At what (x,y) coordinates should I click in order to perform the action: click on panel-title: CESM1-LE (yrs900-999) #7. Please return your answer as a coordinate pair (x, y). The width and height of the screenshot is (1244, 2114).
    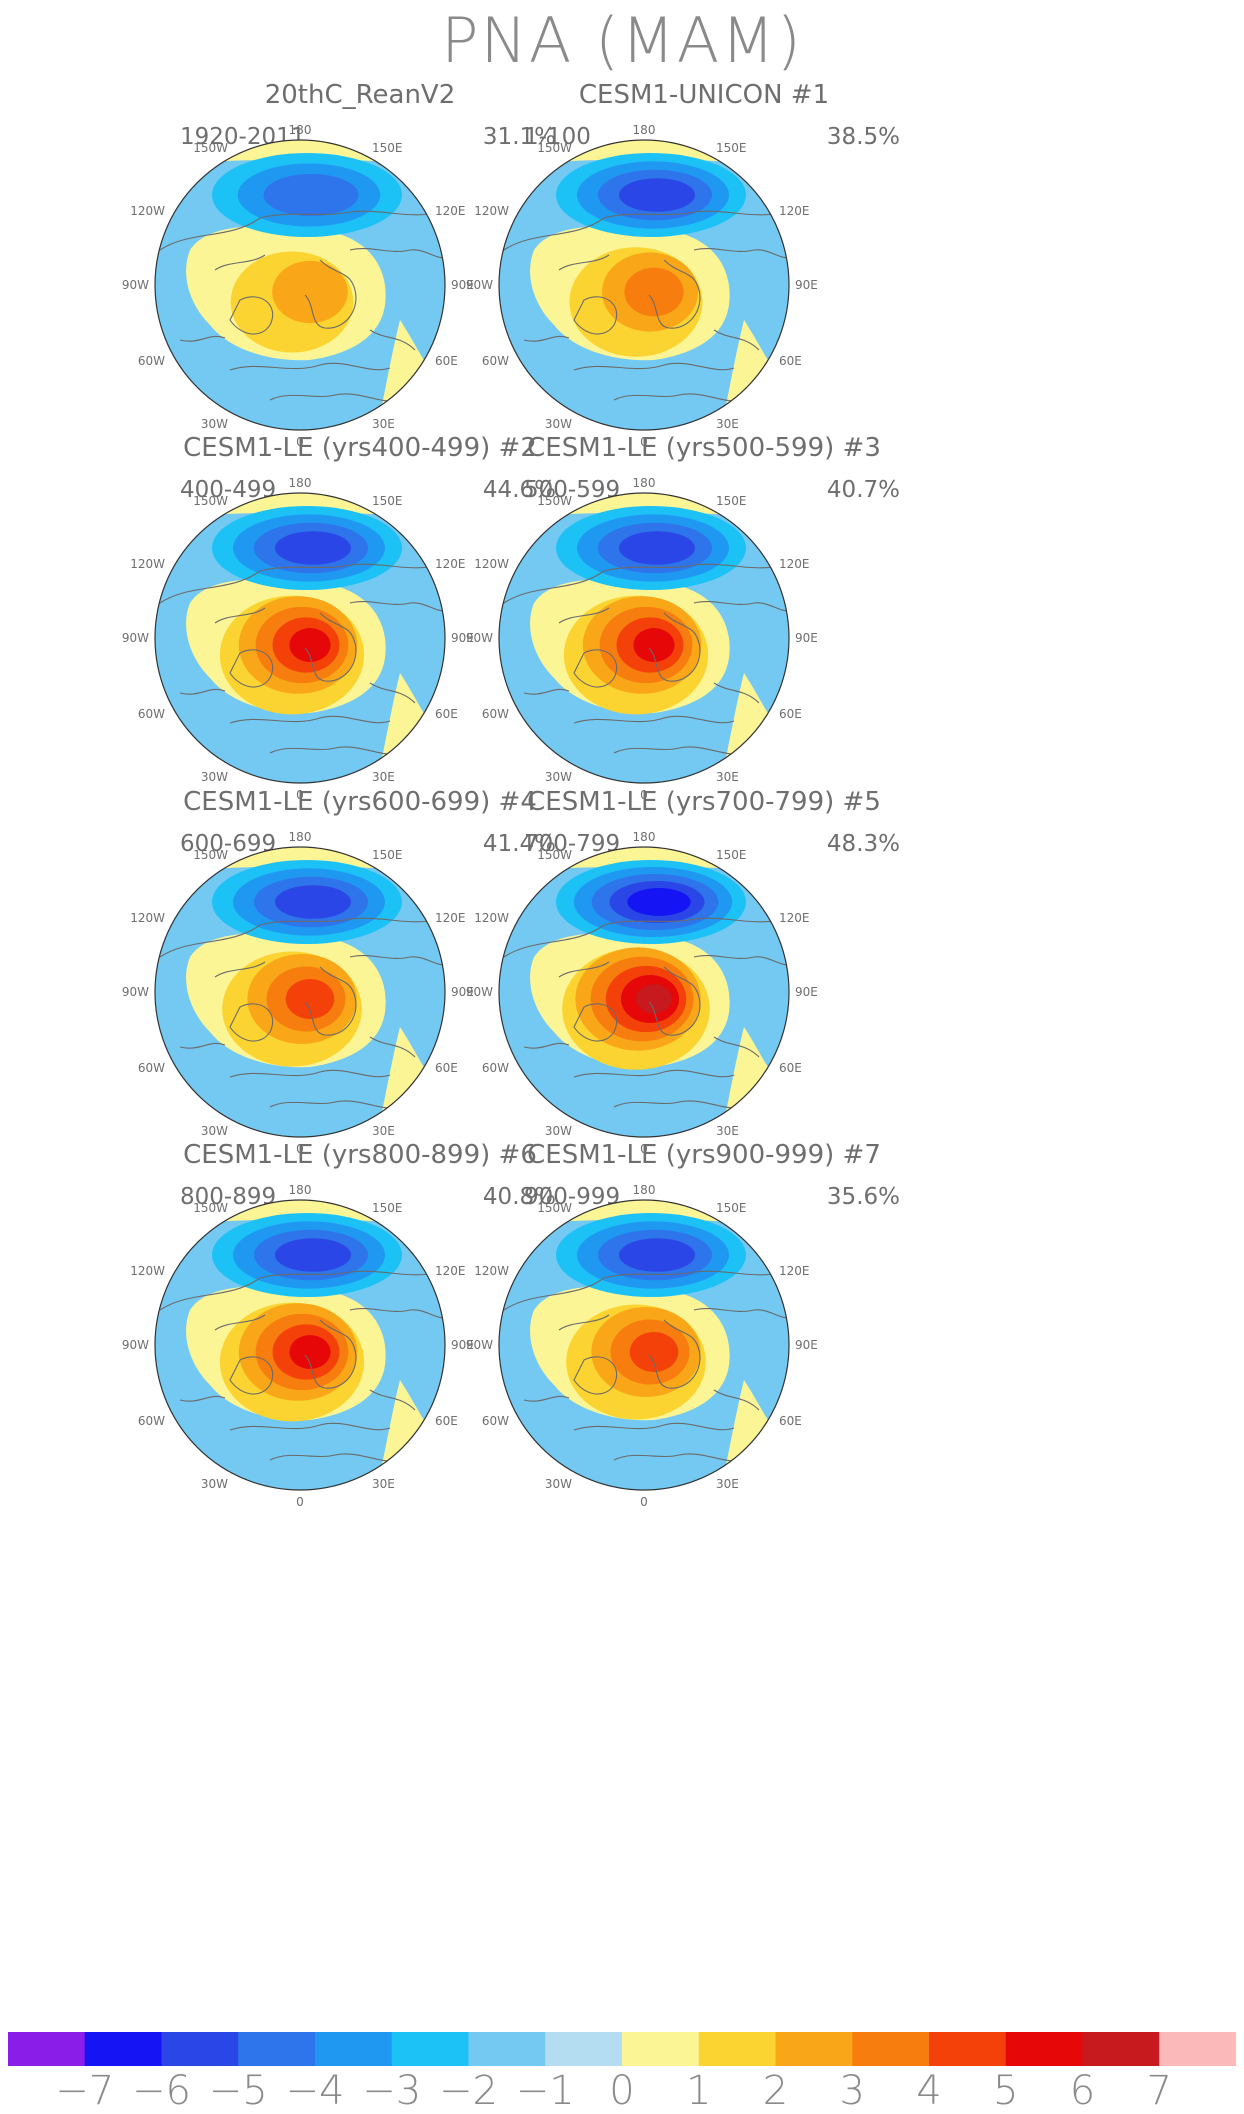
    Looking at the image, I should click on (704, 1155).